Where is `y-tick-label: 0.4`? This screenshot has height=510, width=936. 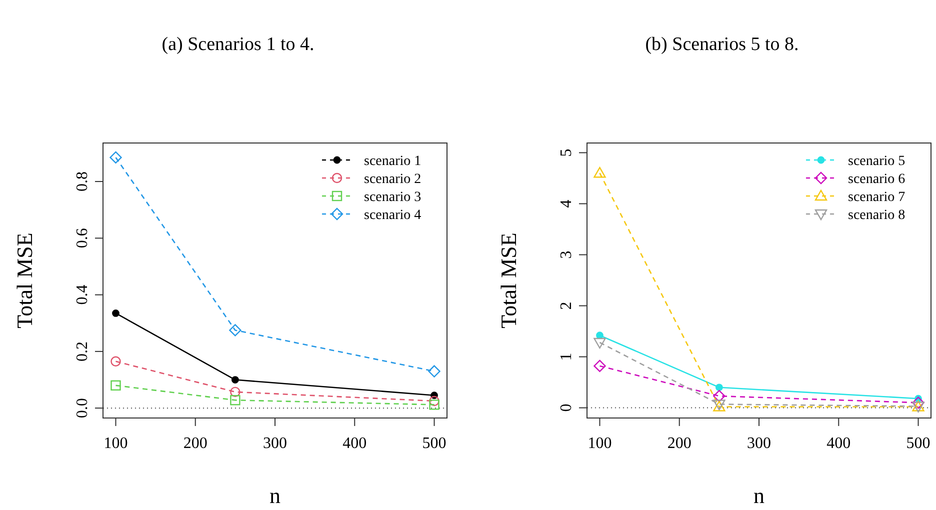 y-tick-label: 0.4 is located at coordinates (82, 294).